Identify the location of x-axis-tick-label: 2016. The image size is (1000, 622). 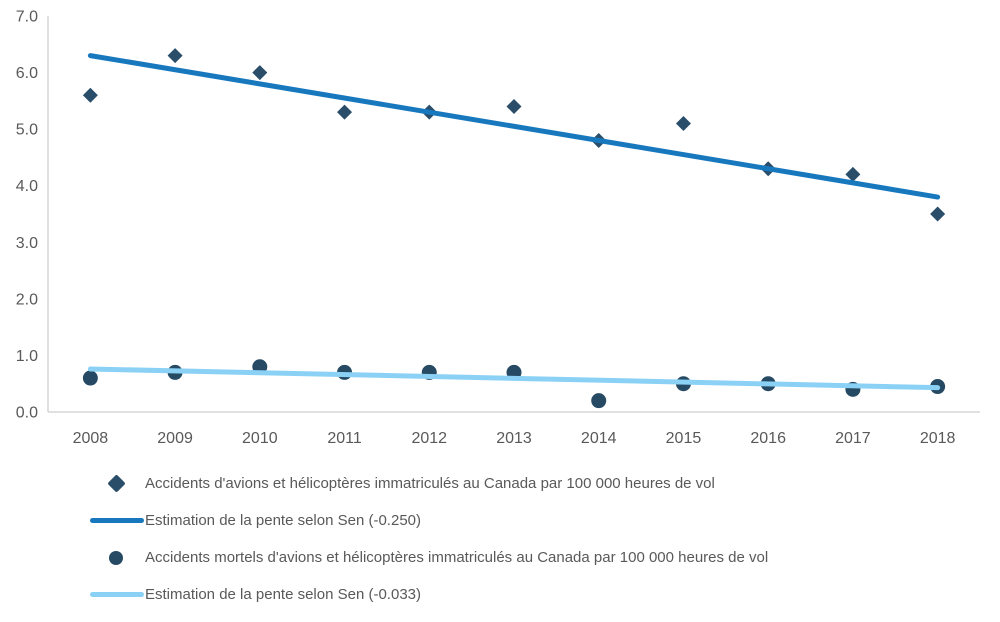
(768, 438).